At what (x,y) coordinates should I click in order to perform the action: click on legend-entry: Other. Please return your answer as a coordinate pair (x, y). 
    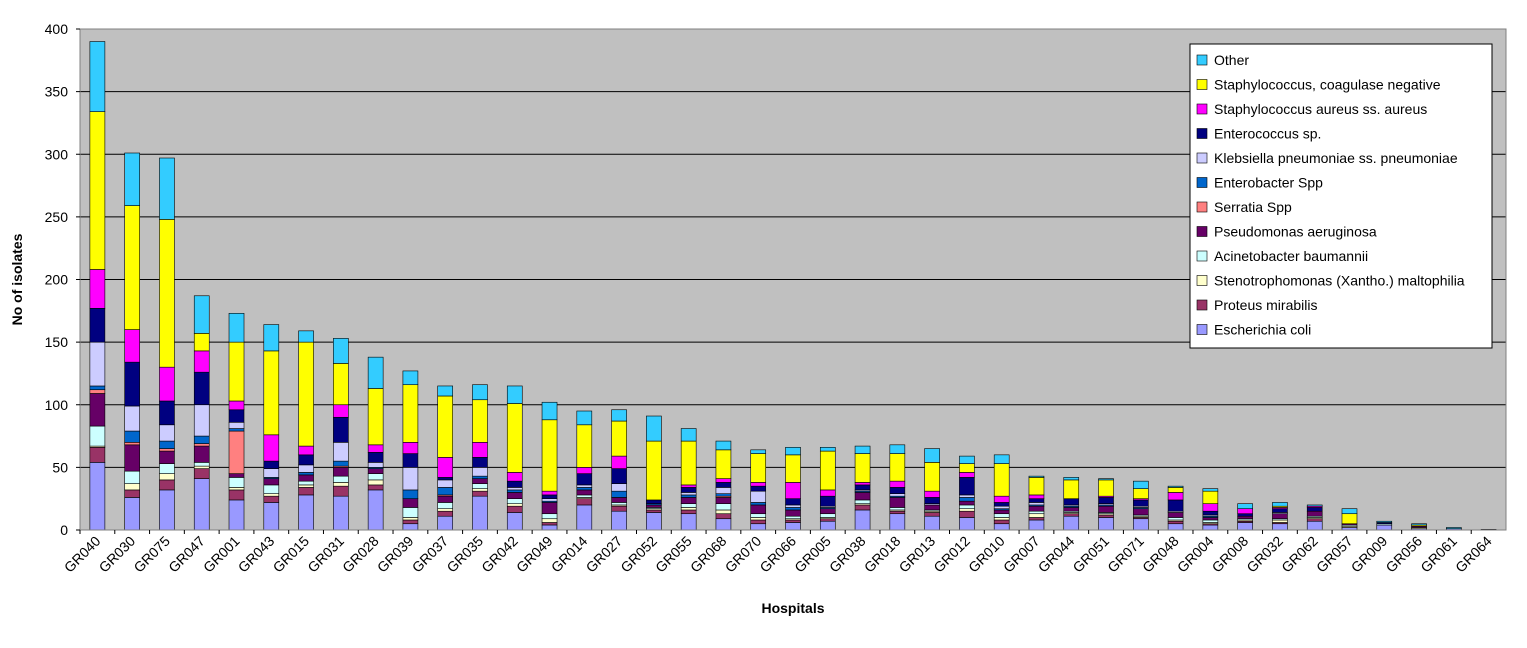
    Looking at the image, I should click on (1231, 60).